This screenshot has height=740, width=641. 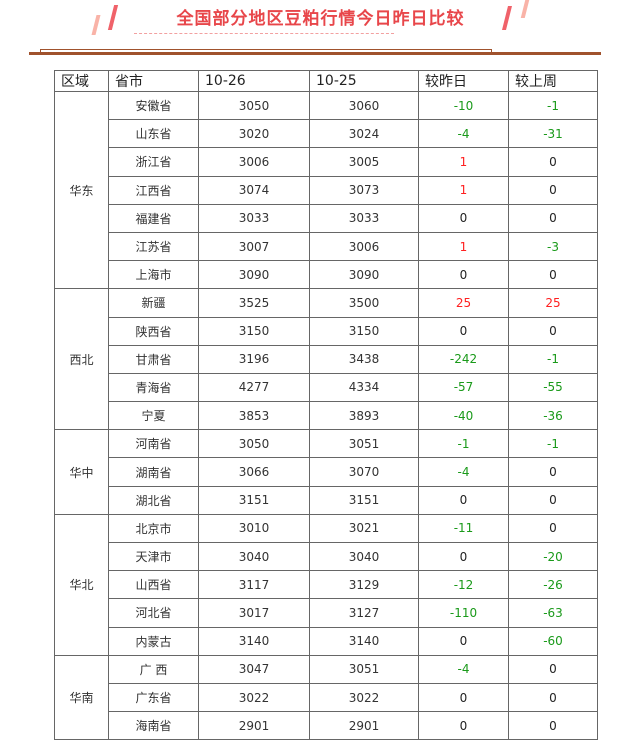 I want to click on price-today-cell: 3196, so click(x=254, y=359).